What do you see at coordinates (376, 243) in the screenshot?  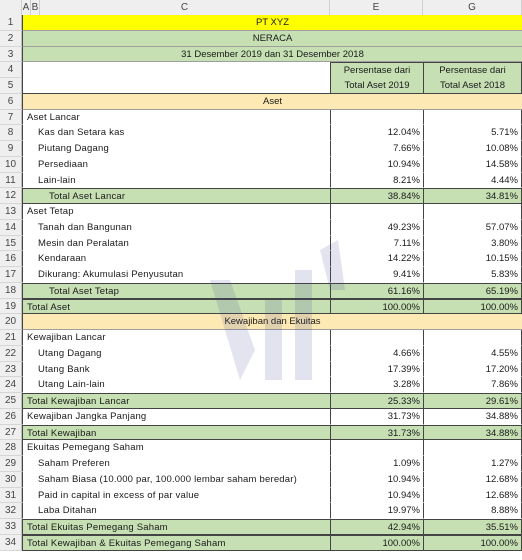 I see `value-2019-row-15: 7.11%` at bounding box center [376, 243].